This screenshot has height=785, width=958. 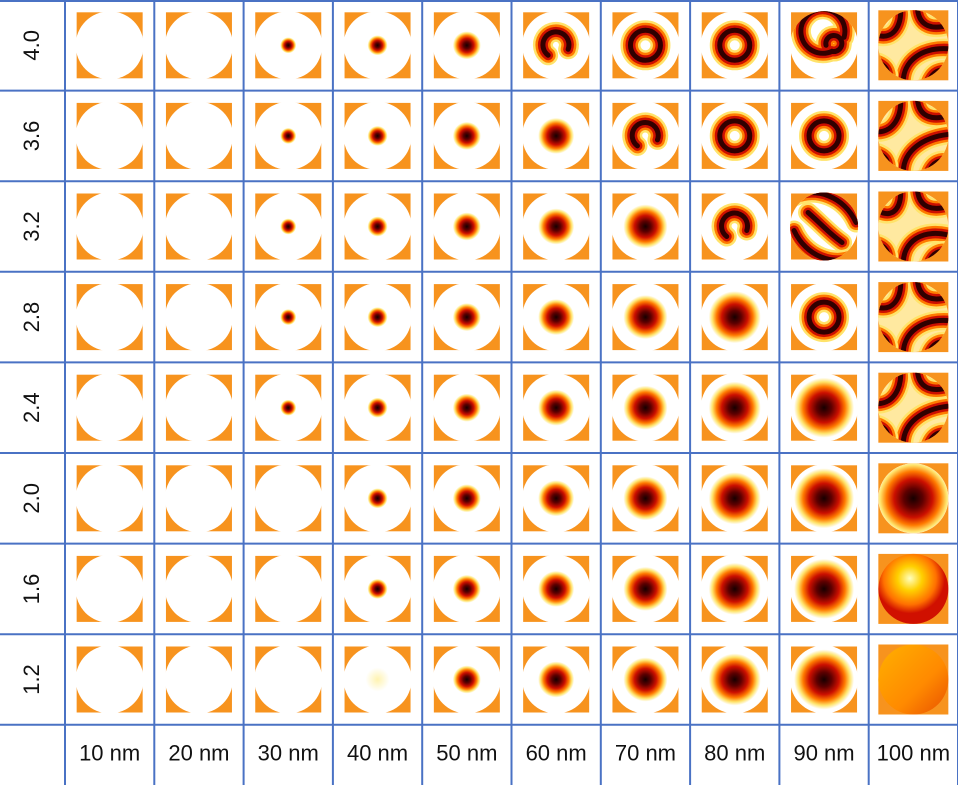 What do you see at coordinates (31, 498) in the screenshot?
I see `row-label: 2.0` at bounding box center [31, 498].